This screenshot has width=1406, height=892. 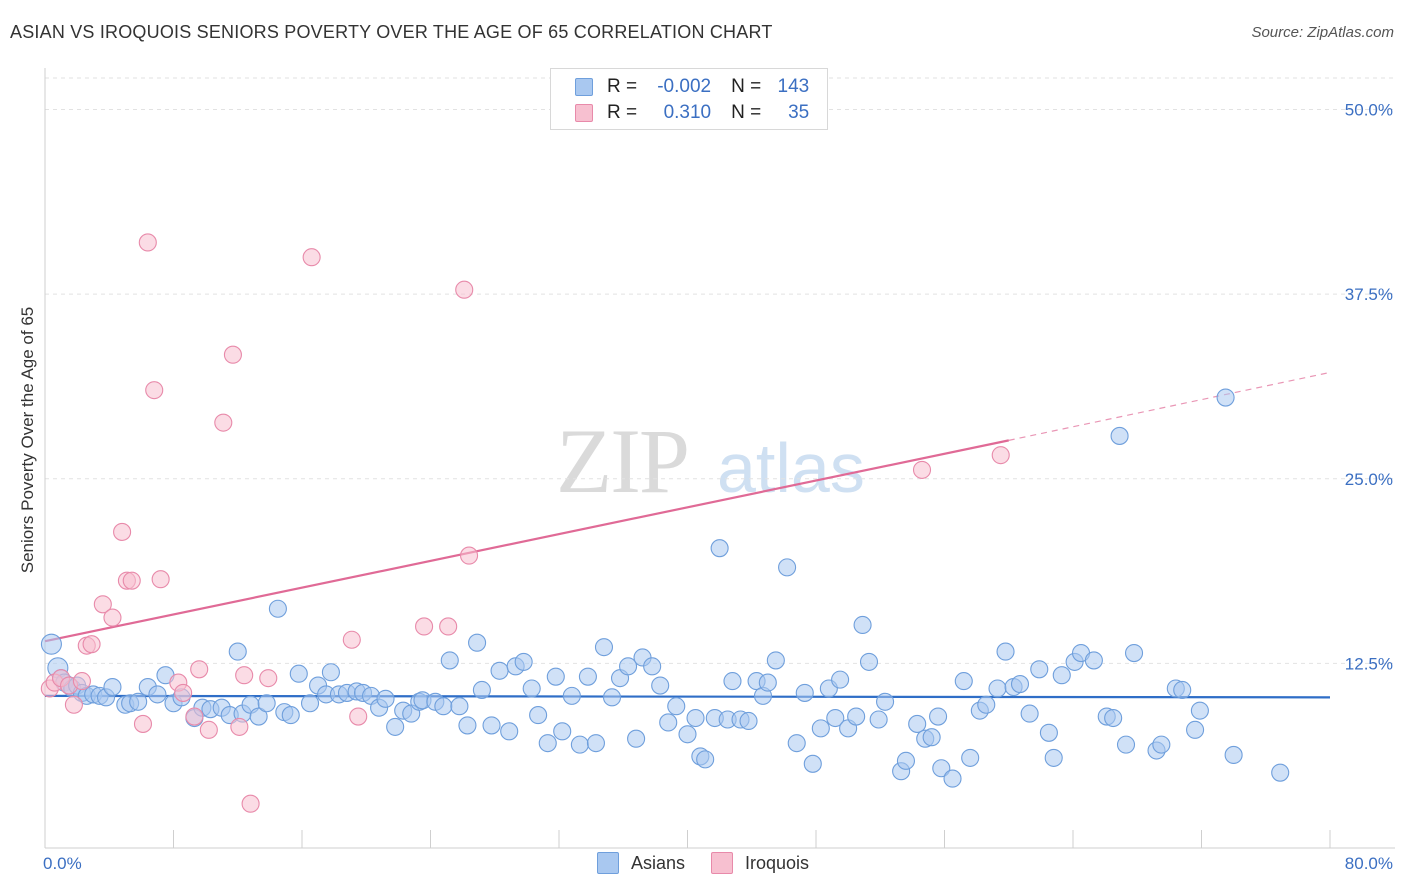 What do you see at coordinates (584, 87) in the screenshot?
I see `legend-swatch-asians` at bounding box center [584, 87].